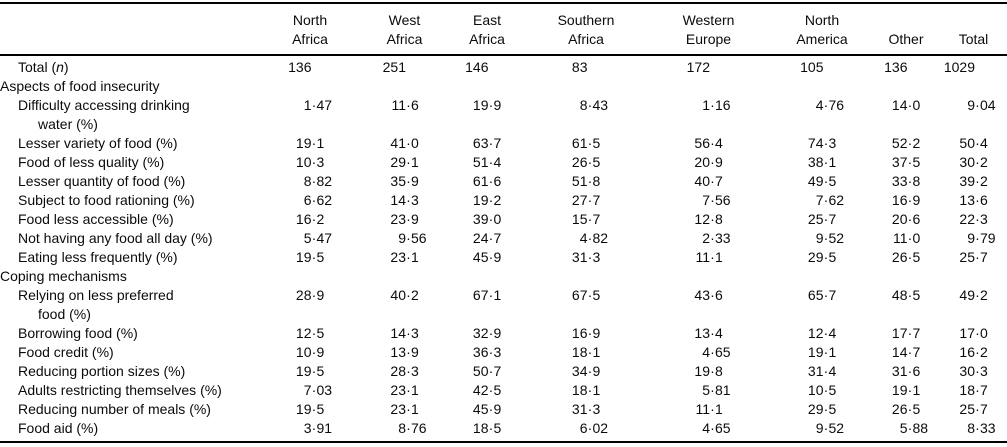 The width and height of the screenshot is (1007, 447). Describe the element at coordinates (600, 428) in the screenshot. I see `value-fraction-part: 02` at that location.